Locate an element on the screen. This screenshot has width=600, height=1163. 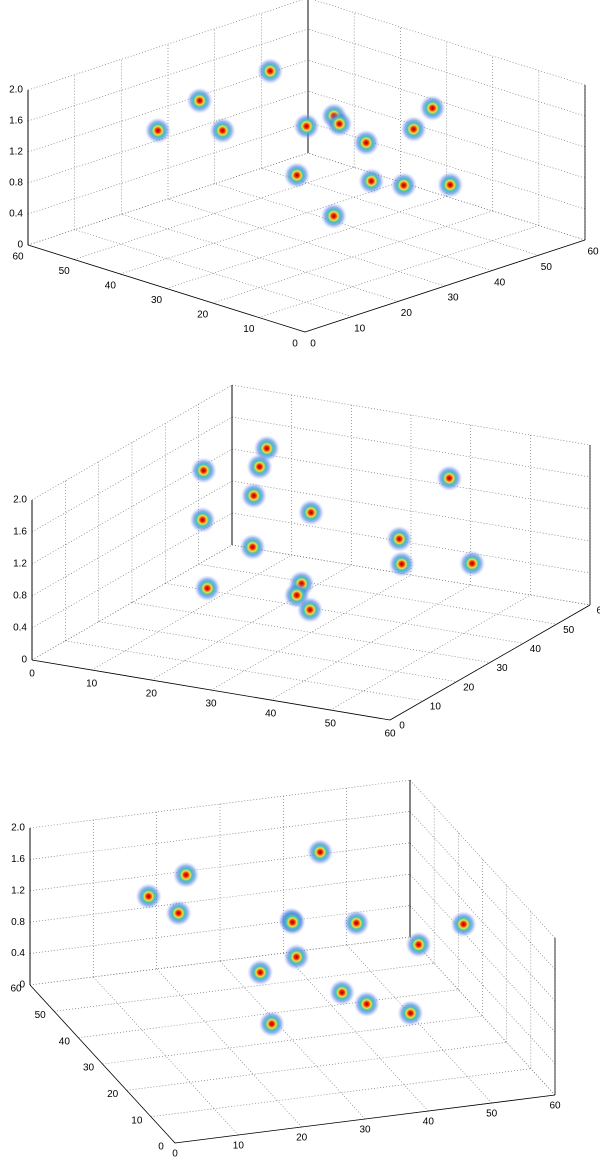
x-tick-label: 0 is located at coordinates (175, 1154).